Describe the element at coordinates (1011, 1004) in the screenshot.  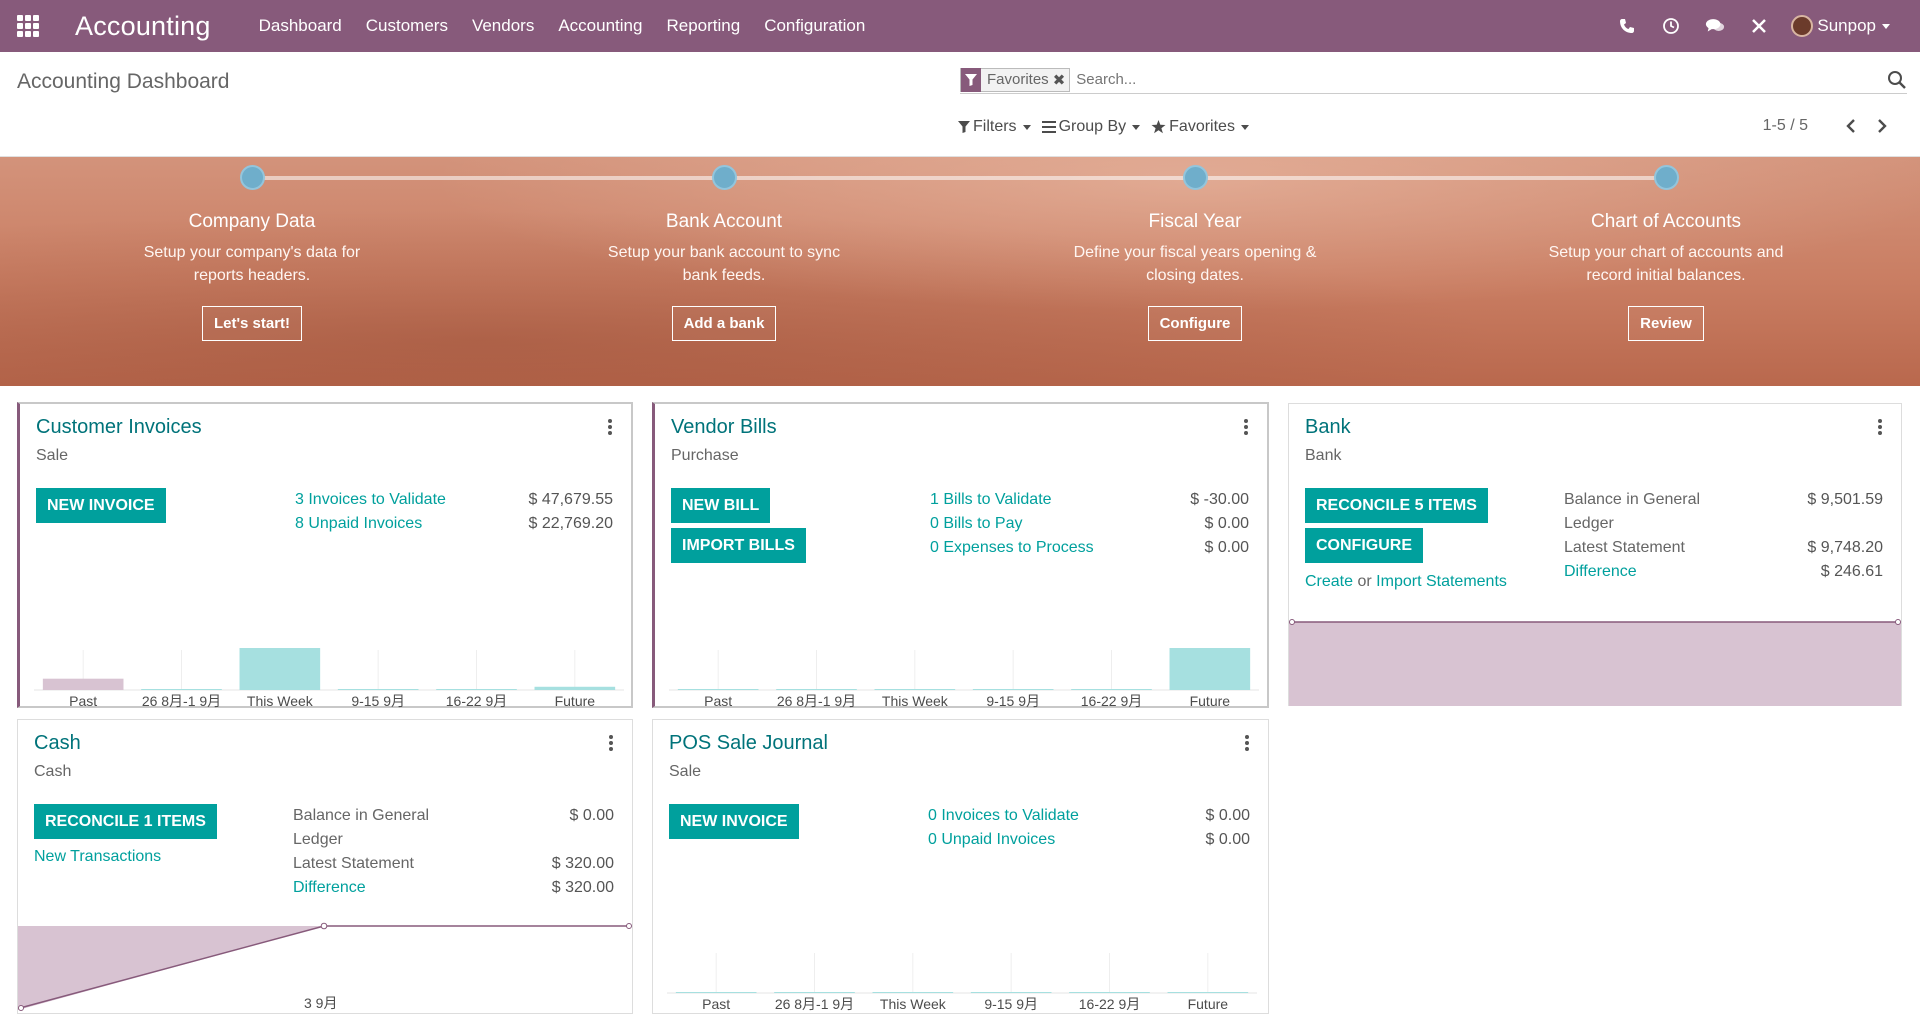
I see `bar-label-3: 9-15 9月` at that location.